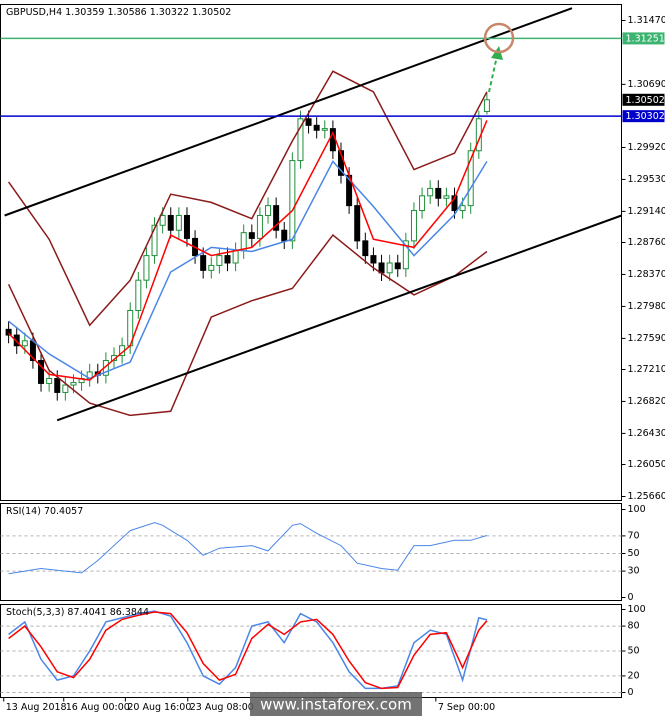 This screenshot has height=718, width=665. Describe the element at coordinates (646, 147) in the screenshot. I see `y-tick-label: 1.29920` at that location.